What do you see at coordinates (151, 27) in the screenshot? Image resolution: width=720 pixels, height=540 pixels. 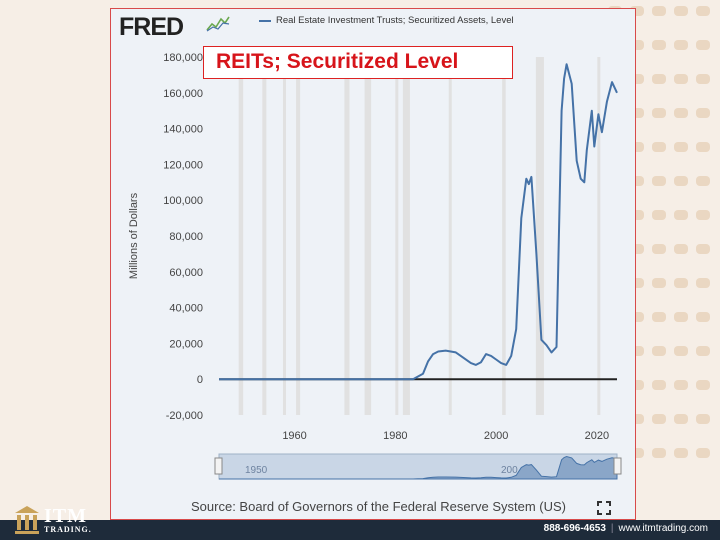 I see `fred-logo: FRED` at bounding box center [151, 27].